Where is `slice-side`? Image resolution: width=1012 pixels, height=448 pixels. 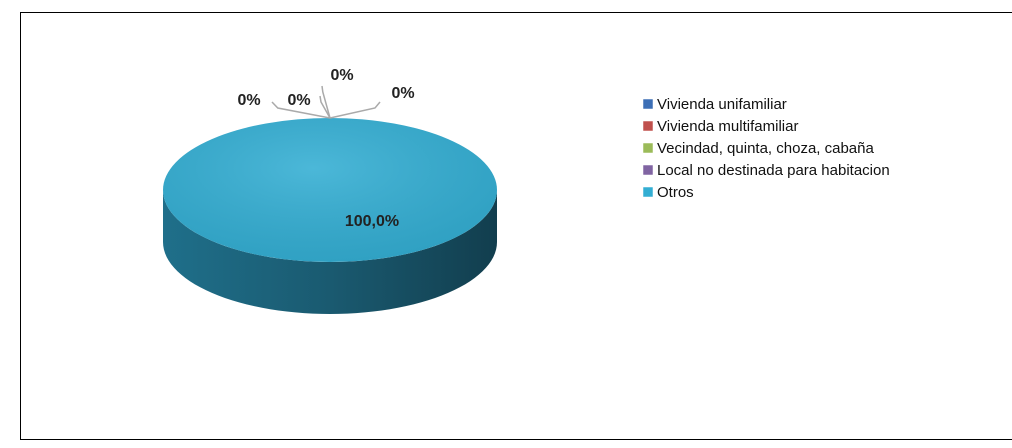
slice-side is located at coordinates (330, 252).